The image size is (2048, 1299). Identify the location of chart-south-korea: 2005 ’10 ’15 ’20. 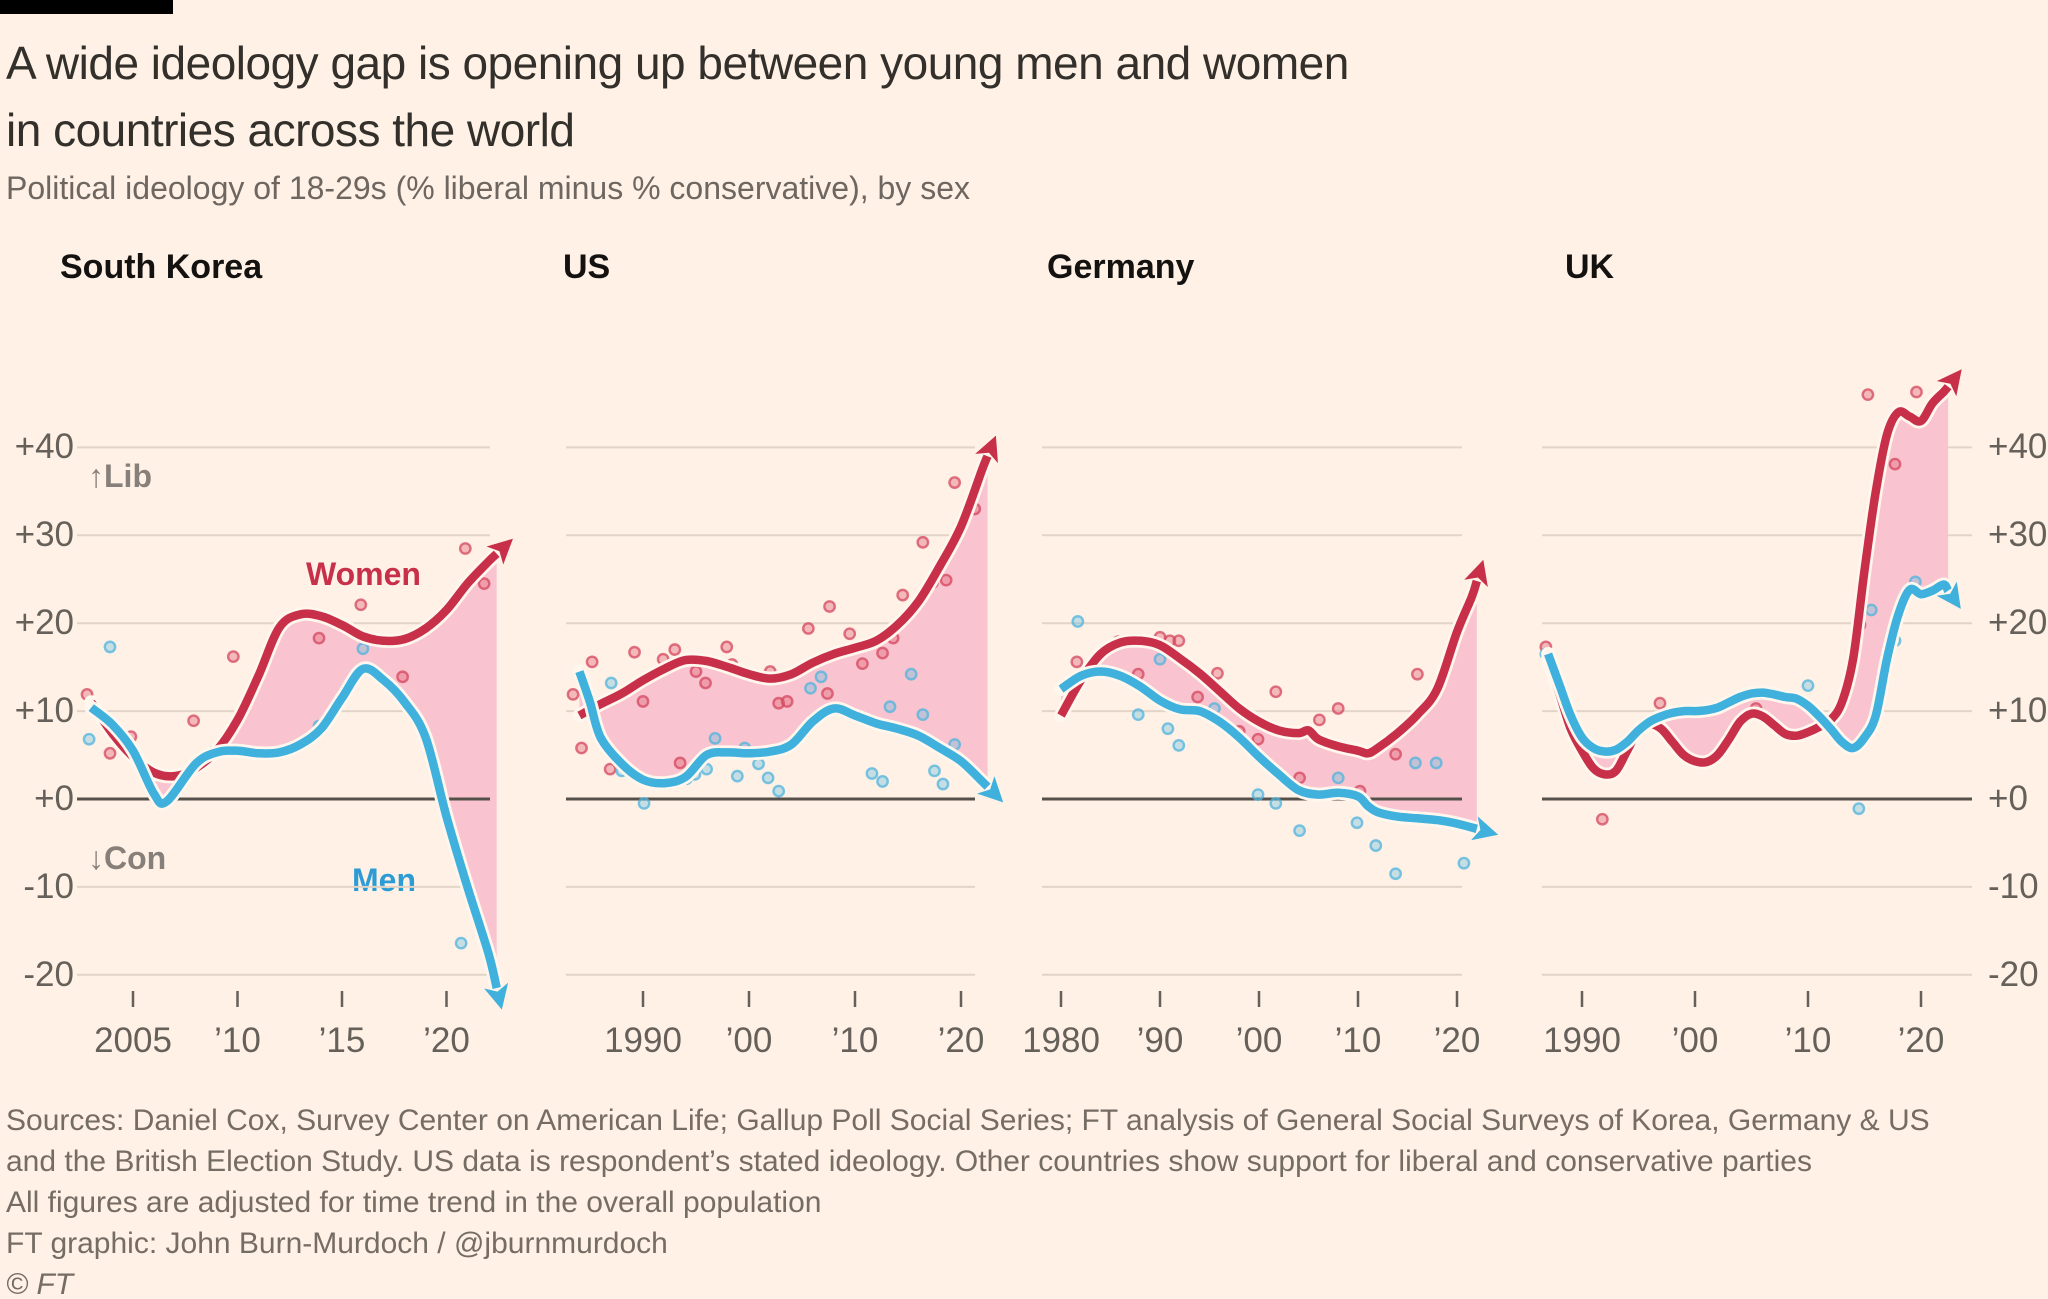
(295, 753).